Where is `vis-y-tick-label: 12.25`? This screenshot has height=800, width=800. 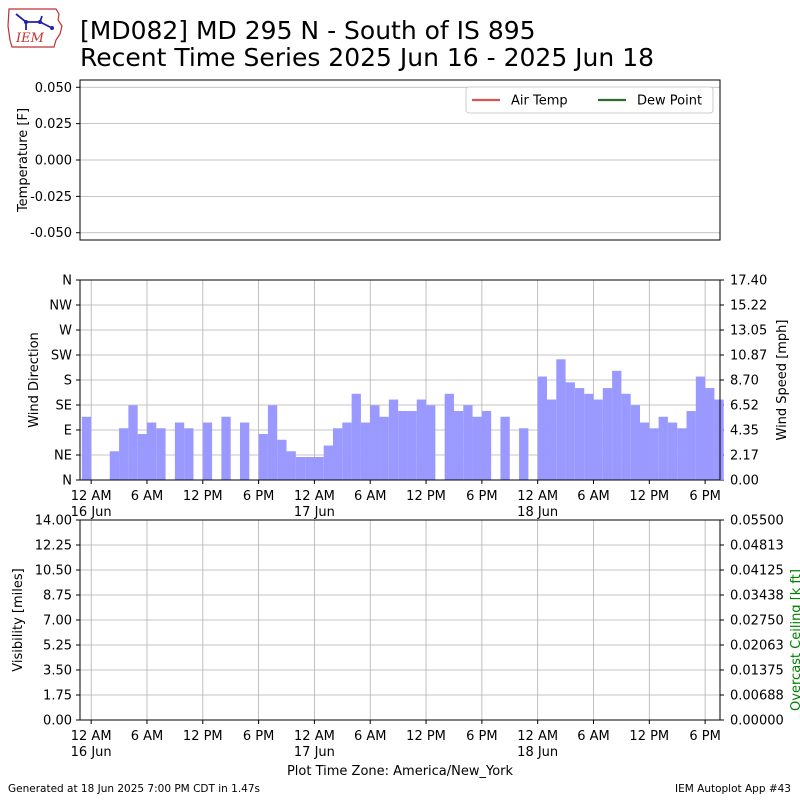 vis-y-tick-label: 12.25 is located at coordinates (53, 546).